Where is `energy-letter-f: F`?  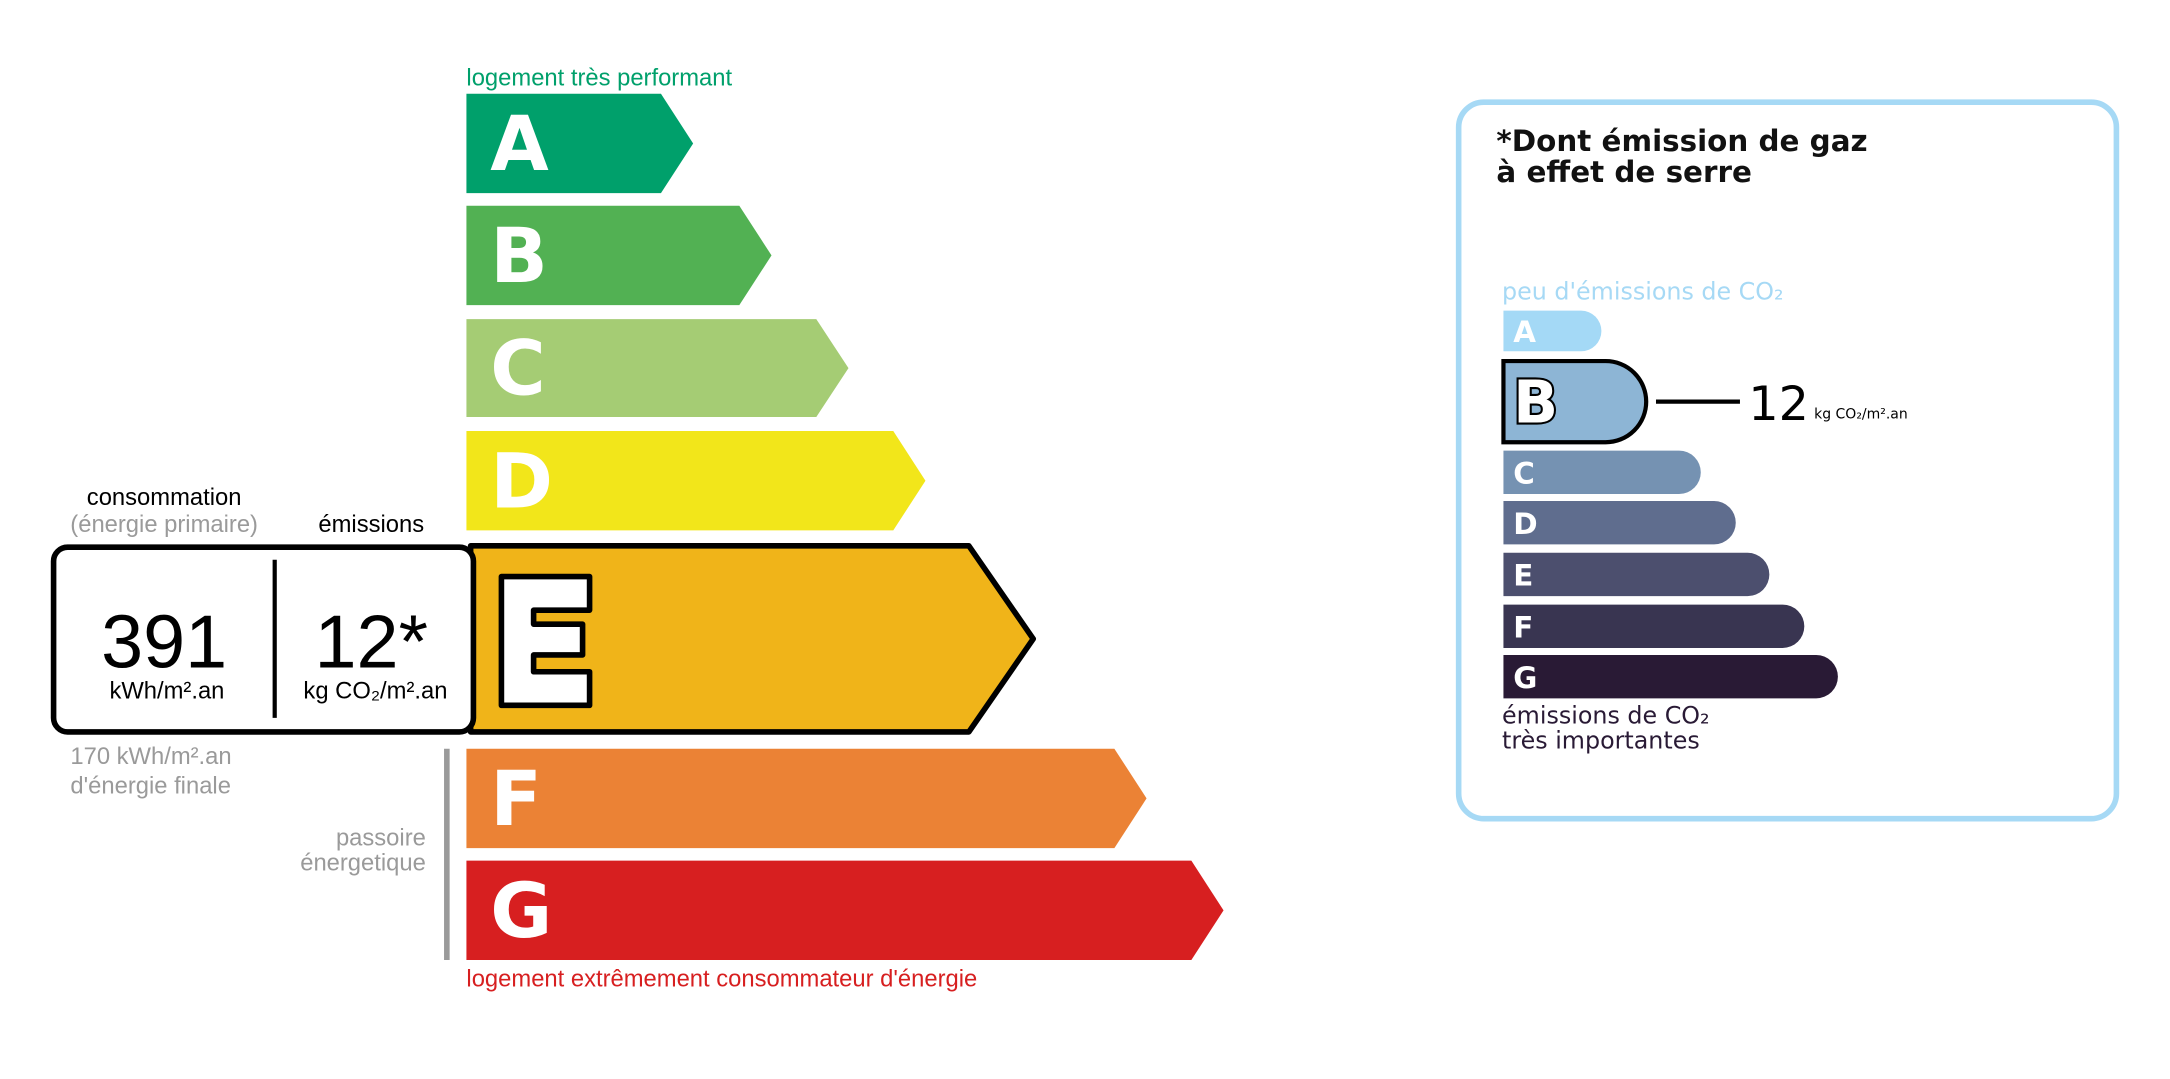
energy-letter-f: F is located at coordinates (516, 799).